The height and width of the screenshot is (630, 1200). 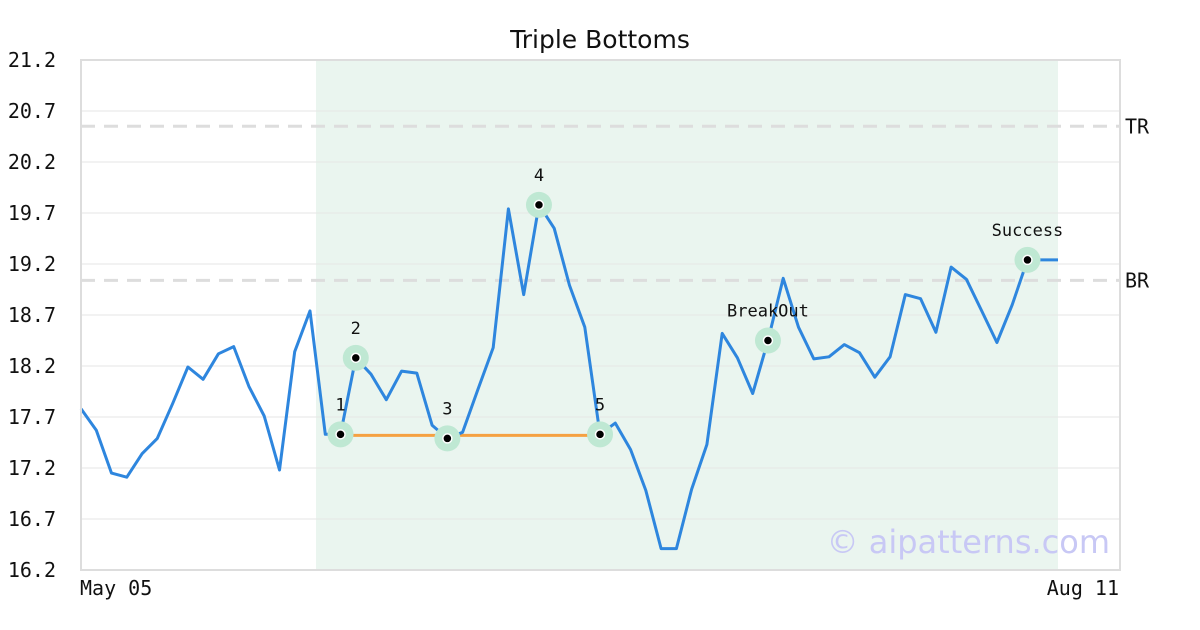 I want to click on x-tick-label: Aug 11, so click(x=1083, y=588).